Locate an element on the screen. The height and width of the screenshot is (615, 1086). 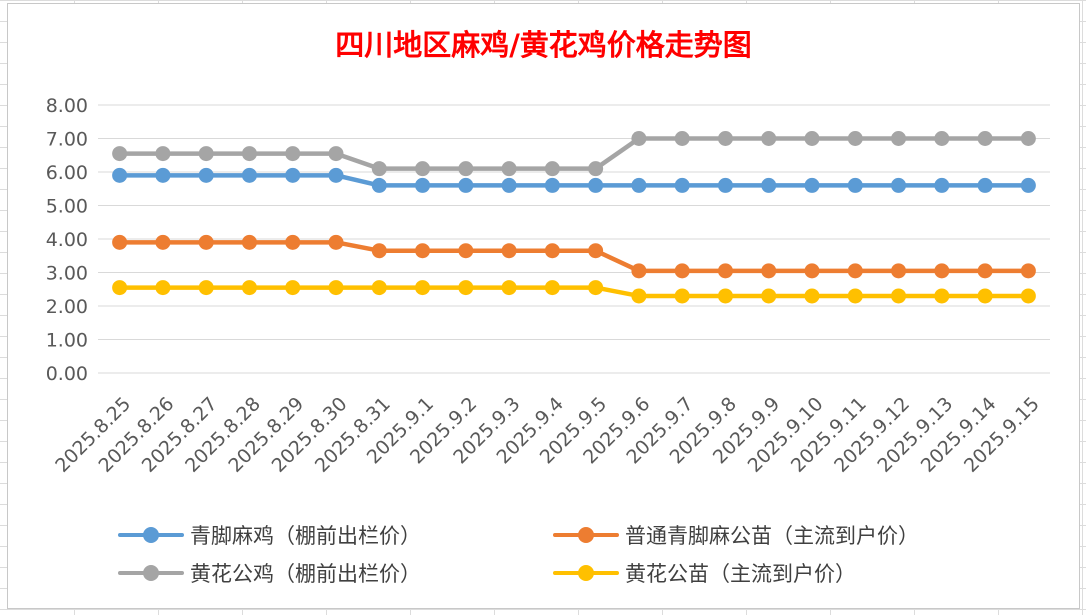
y-tick-label: 2.00 is located at coordinates (67, 307).